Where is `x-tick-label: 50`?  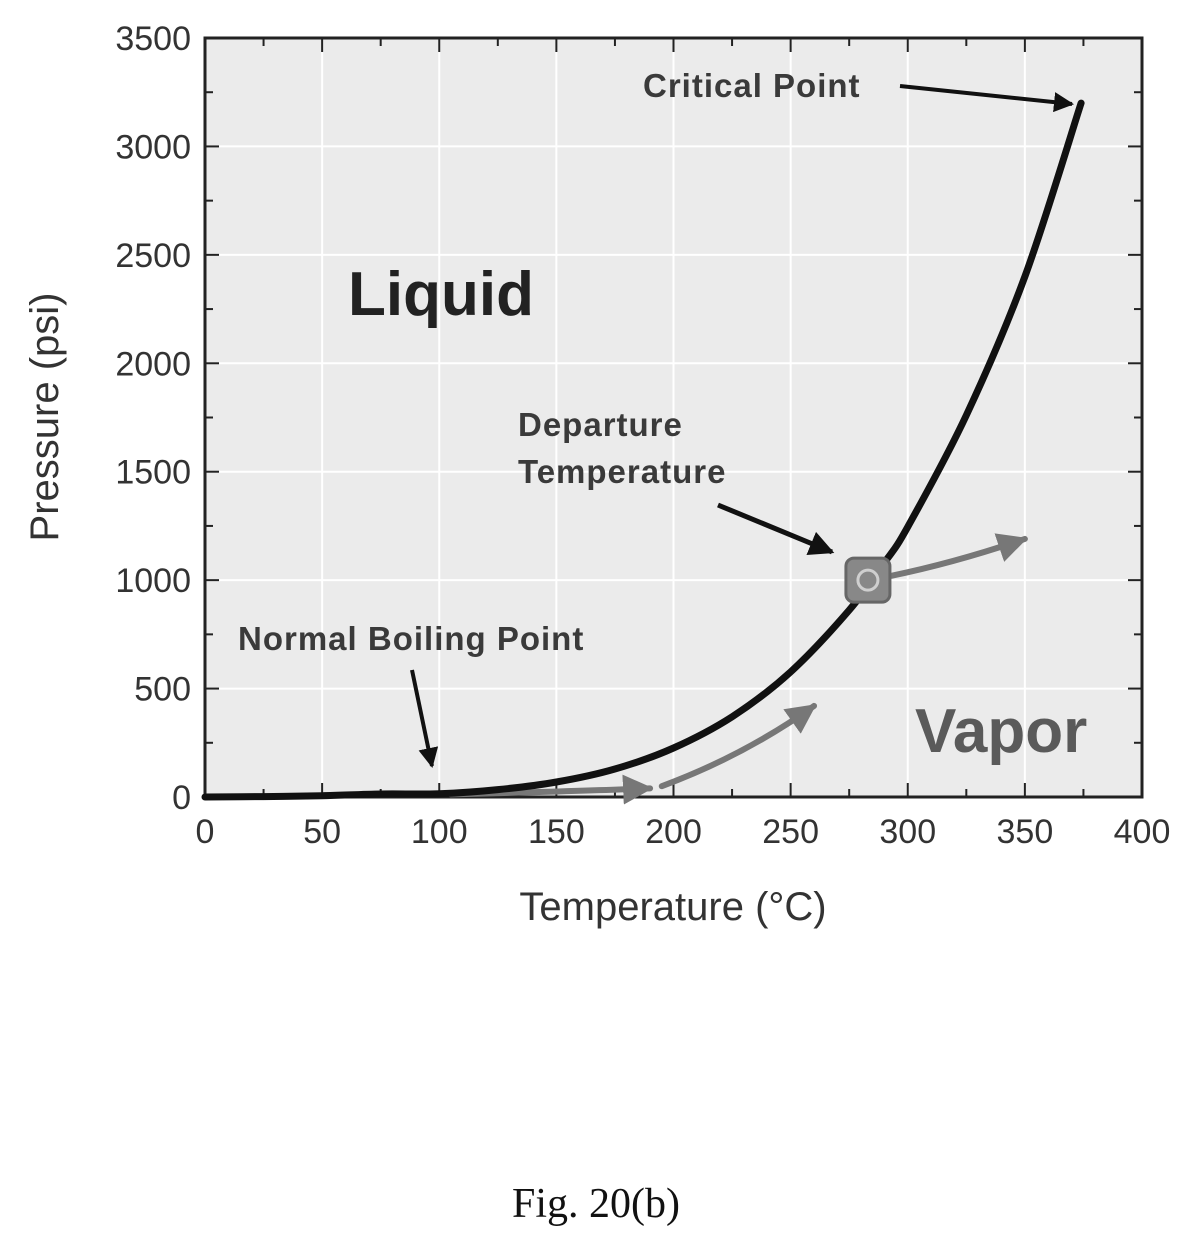
x-tick-label: 50 is located at coordinates (322, 832).